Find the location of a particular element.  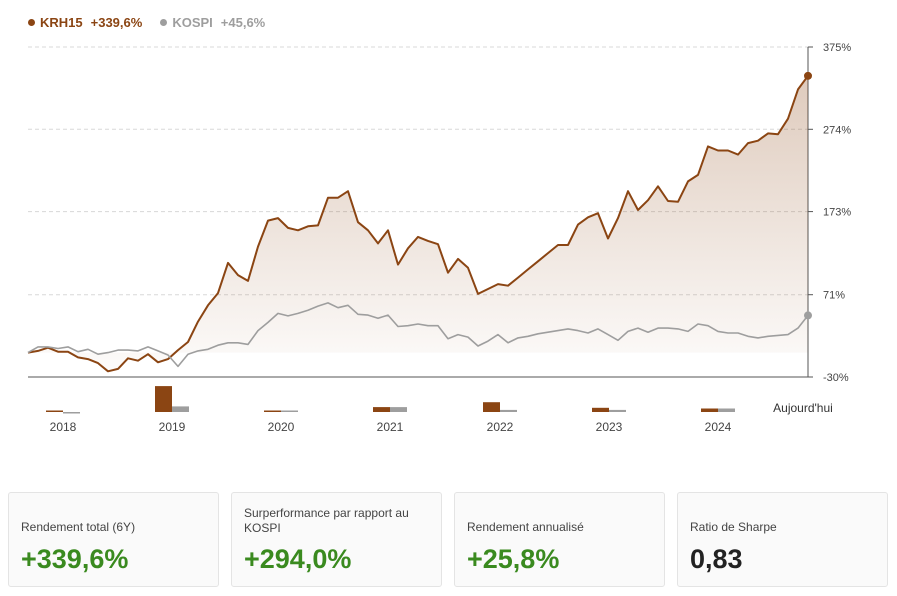

x-tick-label: 2023 is located at coordinates (609, 427).